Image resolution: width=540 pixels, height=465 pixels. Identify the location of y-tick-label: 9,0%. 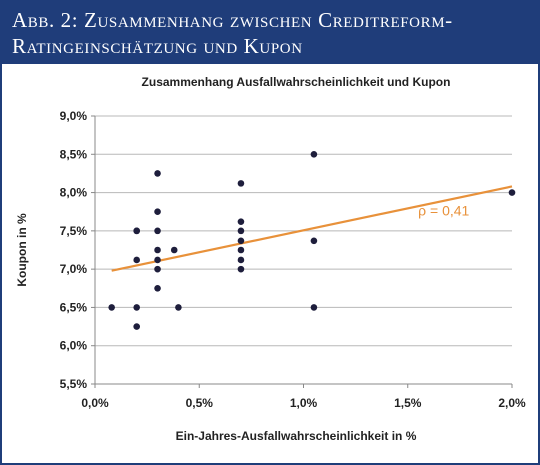
(74, 116).